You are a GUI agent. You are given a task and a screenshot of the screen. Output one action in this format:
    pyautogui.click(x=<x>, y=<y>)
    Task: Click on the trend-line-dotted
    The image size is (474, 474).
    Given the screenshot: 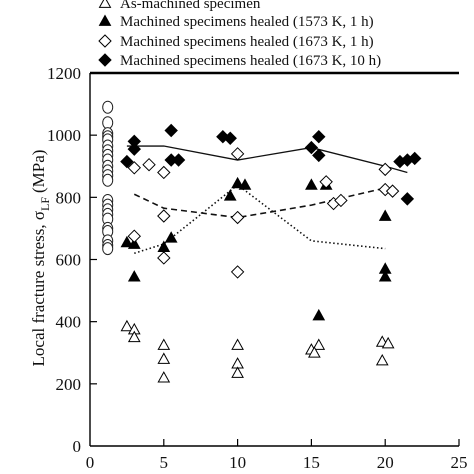 What is the action you would take?
    pyautogui.click(x=260, y=219)
    